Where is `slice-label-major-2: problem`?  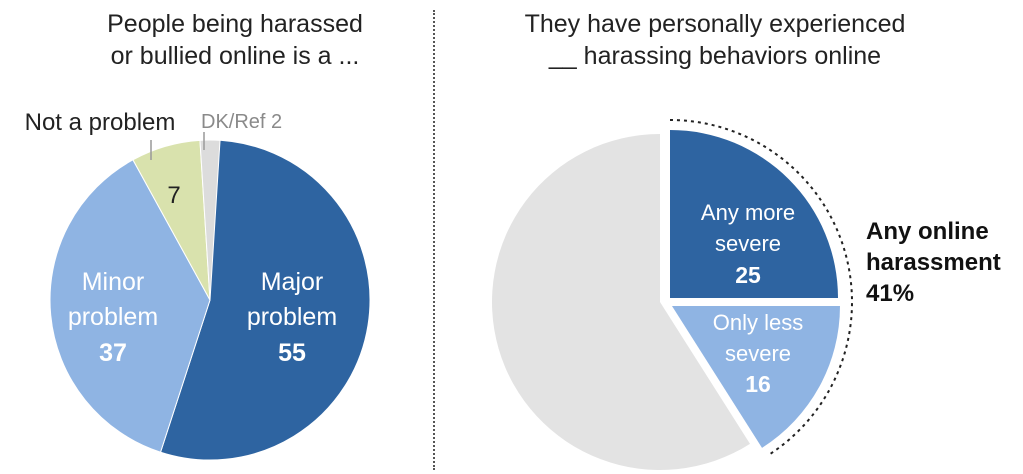 slice-label-major-2: problem is located at coordinates (292, 317).